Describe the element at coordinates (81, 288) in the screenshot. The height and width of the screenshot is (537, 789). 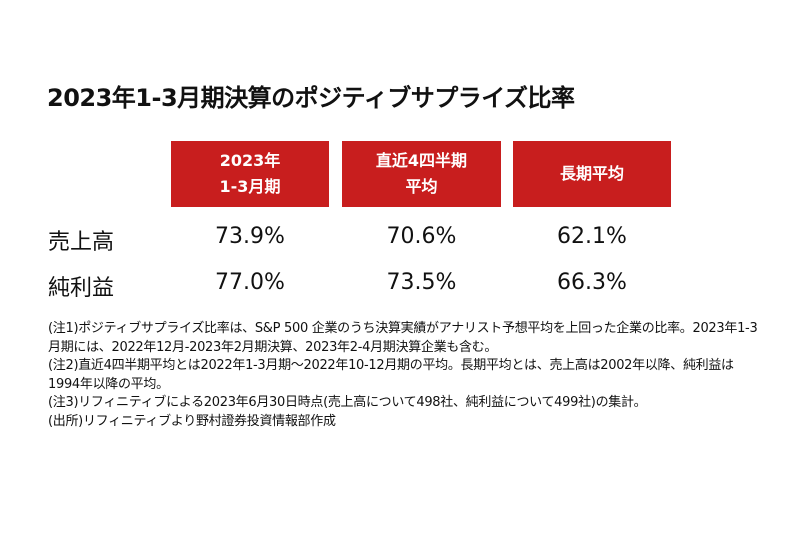
I see `row-label-net-income: 純利益` at that location.